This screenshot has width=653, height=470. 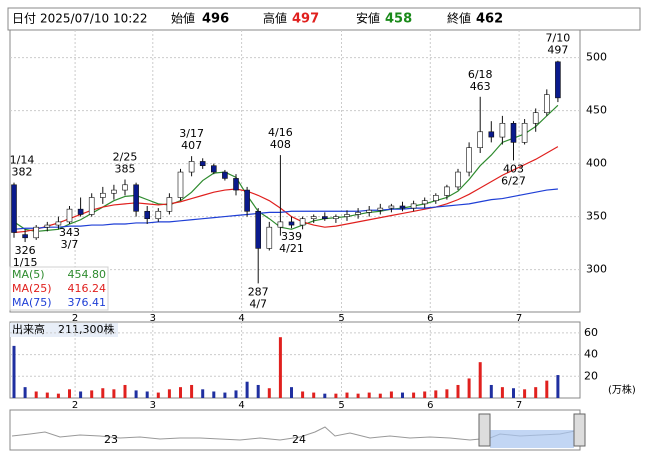 What do you see at coordinates (28, 274) in the screenshot?
I see `legend-name: MA(5)` at bounding box center [28, 274].